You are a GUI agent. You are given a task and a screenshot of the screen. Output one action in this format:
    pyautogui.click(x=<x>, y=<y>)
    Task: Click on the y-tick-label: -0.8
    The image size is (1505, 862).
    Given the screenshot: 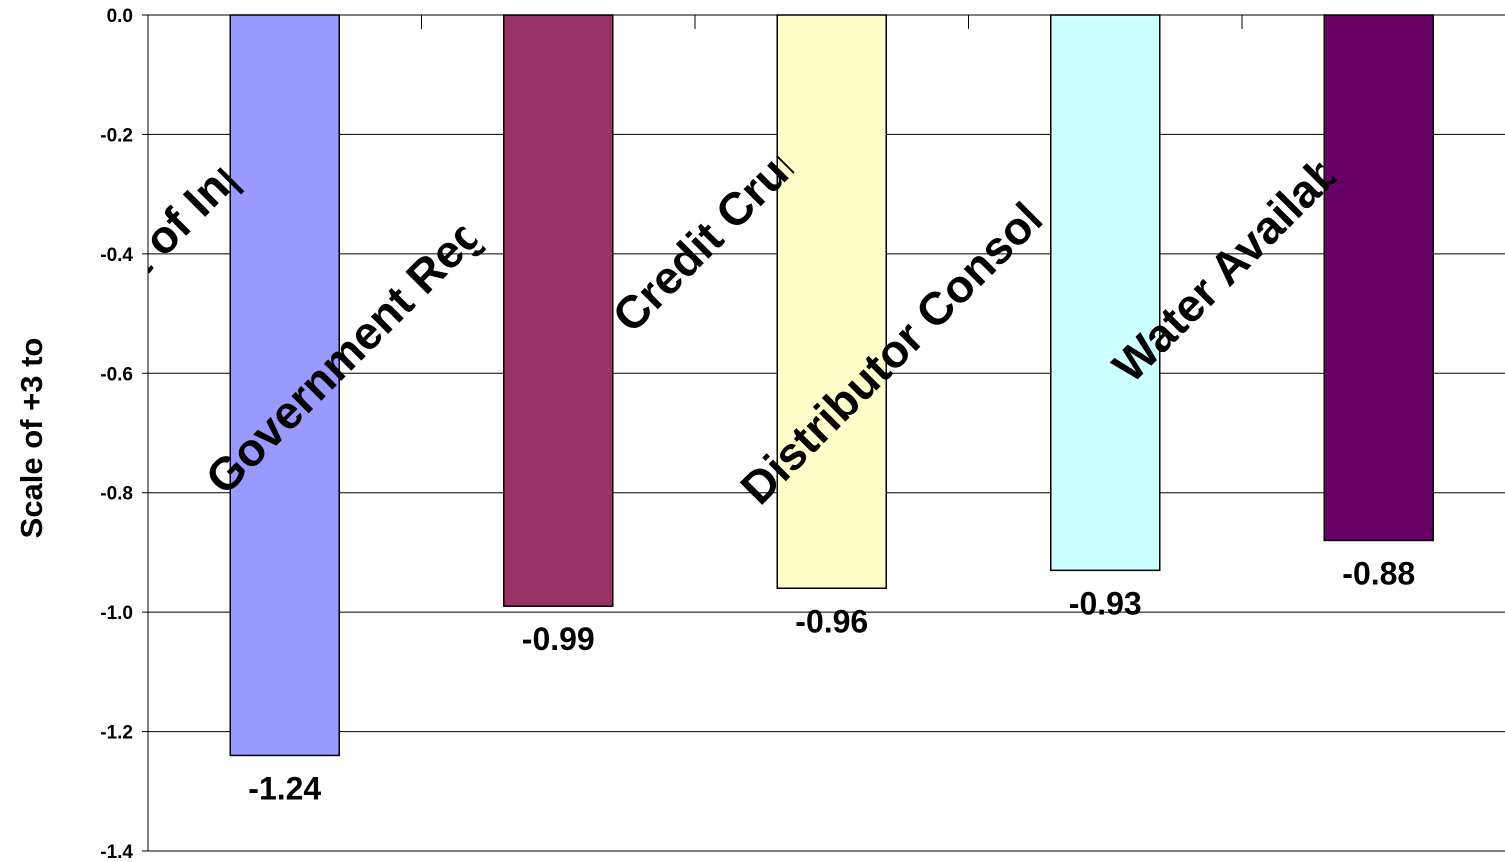 What is the action you would take?
    pyautogui.click(x=116, y=494)
    